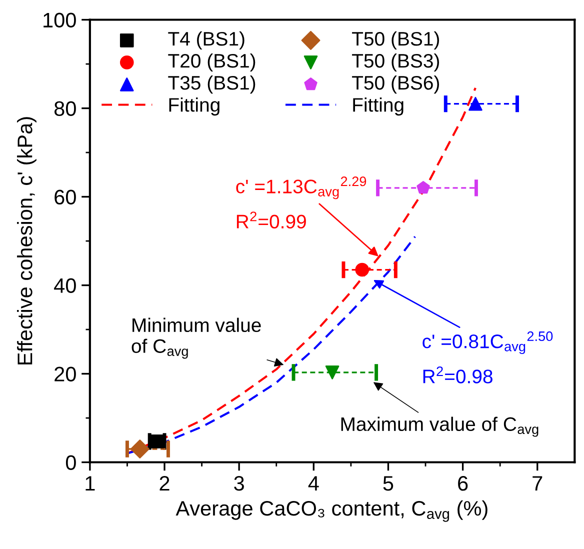 This screenshot has width=584, height=549. Describe the element at coordinates (65, 108) in the screenshot. I see `y-tick-label: 80` at that location.